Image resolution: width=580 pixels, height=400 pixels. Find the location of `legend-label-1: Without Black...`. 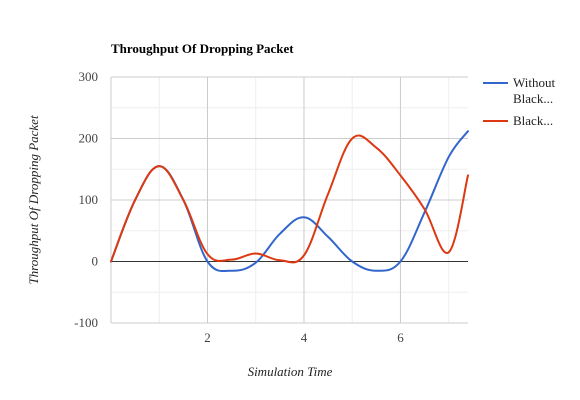

legend-label-1: Without Black... is located at coordinates (534, 90).